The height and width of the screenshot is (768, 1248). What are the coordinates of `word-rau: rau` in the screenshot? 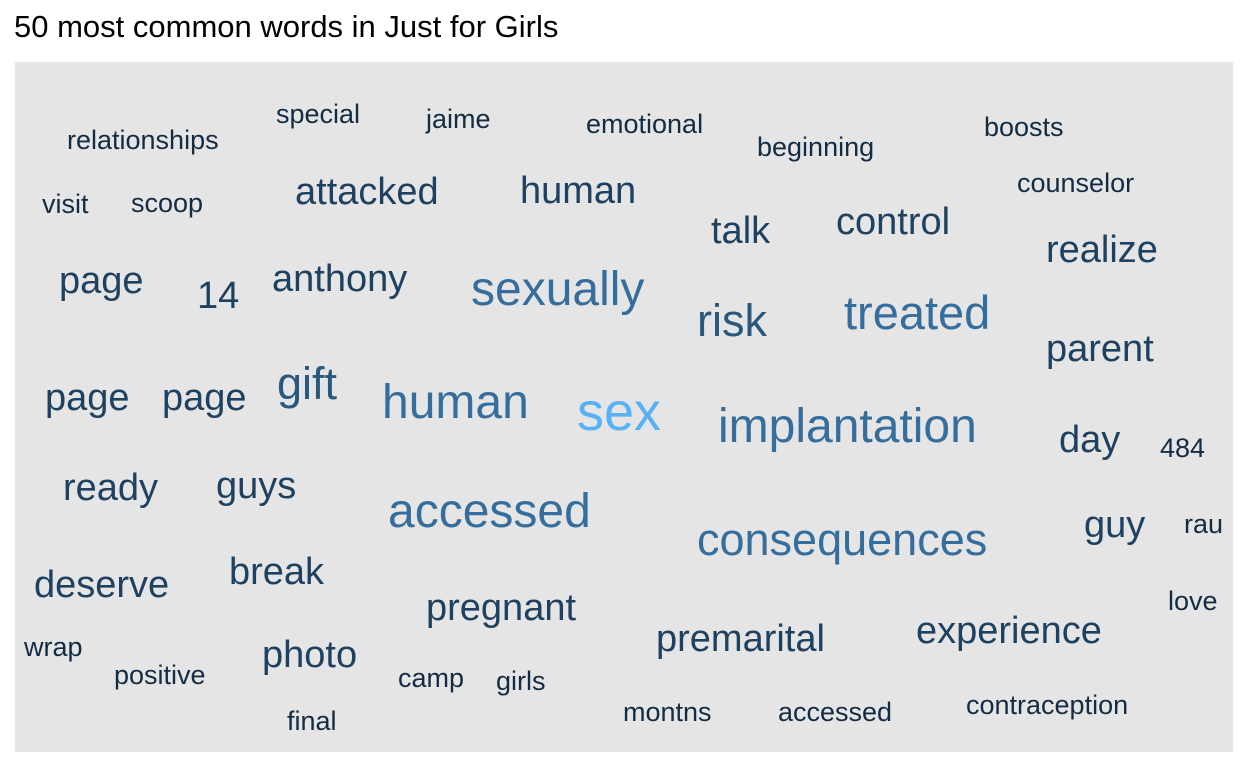 It's located at (1203, 524).